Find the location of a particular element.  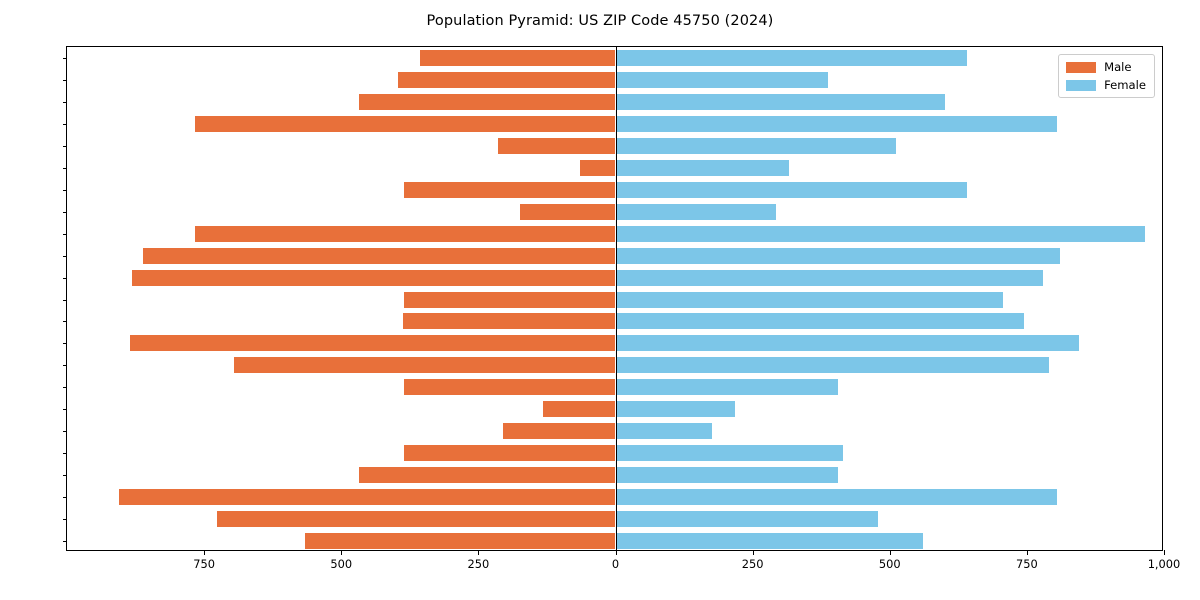

legend-item-female: Female is located at coordinates (1106, 85).